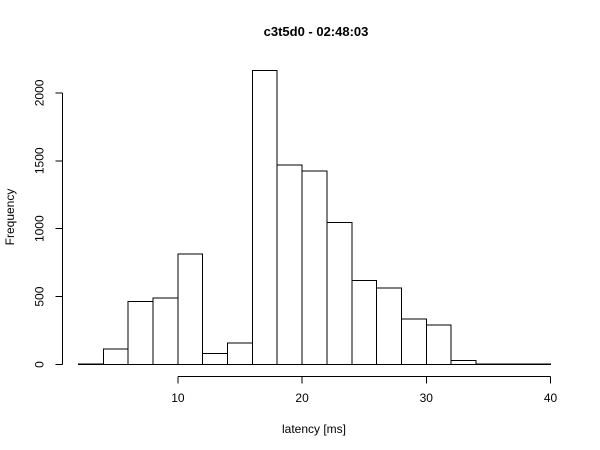 The height and width of the screenshot is (450, 600). Describe the element at coordinates (40, 364) in the screenshot. I see `y-tick-label: 0` at that location.